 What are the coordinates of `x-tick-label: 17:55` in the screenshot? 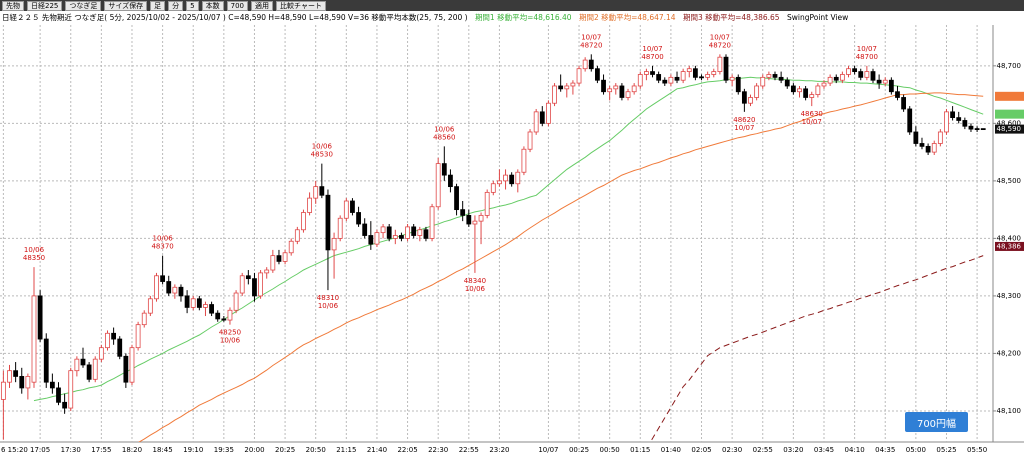 It's located at (101, 450).